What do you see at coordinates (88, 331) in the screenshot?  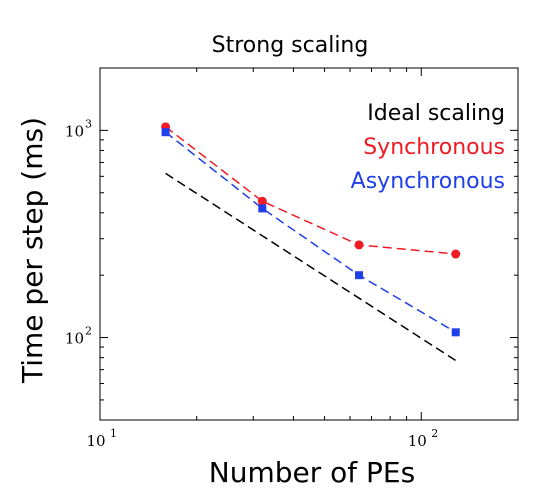 I see `y-tick-exponent: 2` at bounding box center [88, 331].